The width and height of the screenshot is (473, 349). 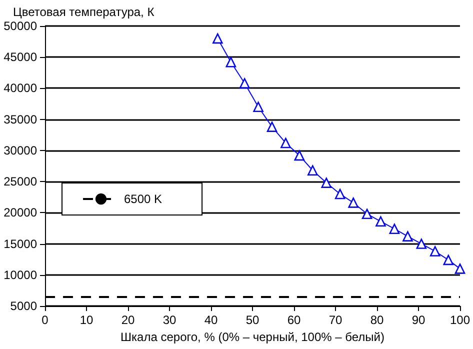 I want to click on x-tick-label: 40, so click(x=211, y=320).